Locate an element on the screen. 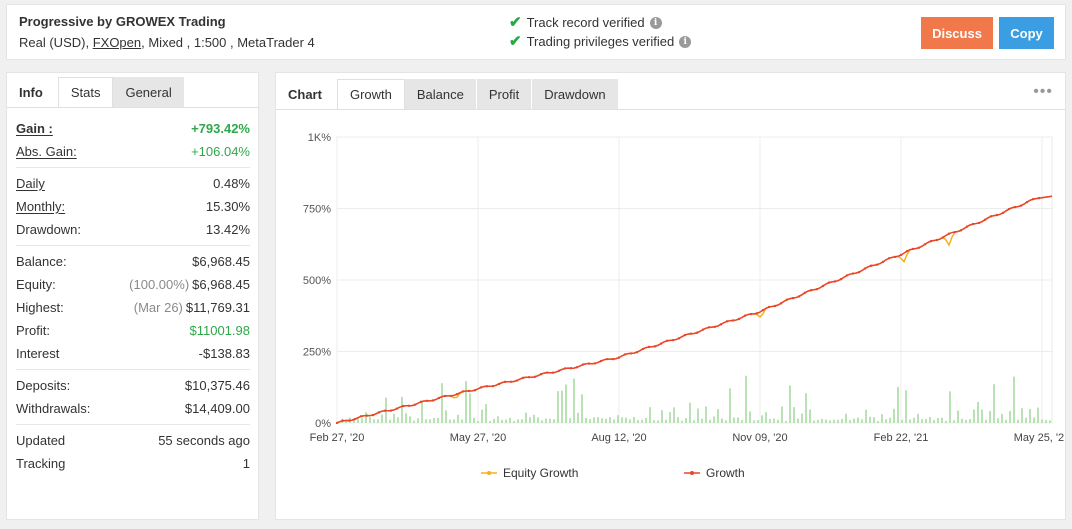 The width and height of the screenshot is (1072, 529). tab-chart: Chart is located at coordinates (306, 94).